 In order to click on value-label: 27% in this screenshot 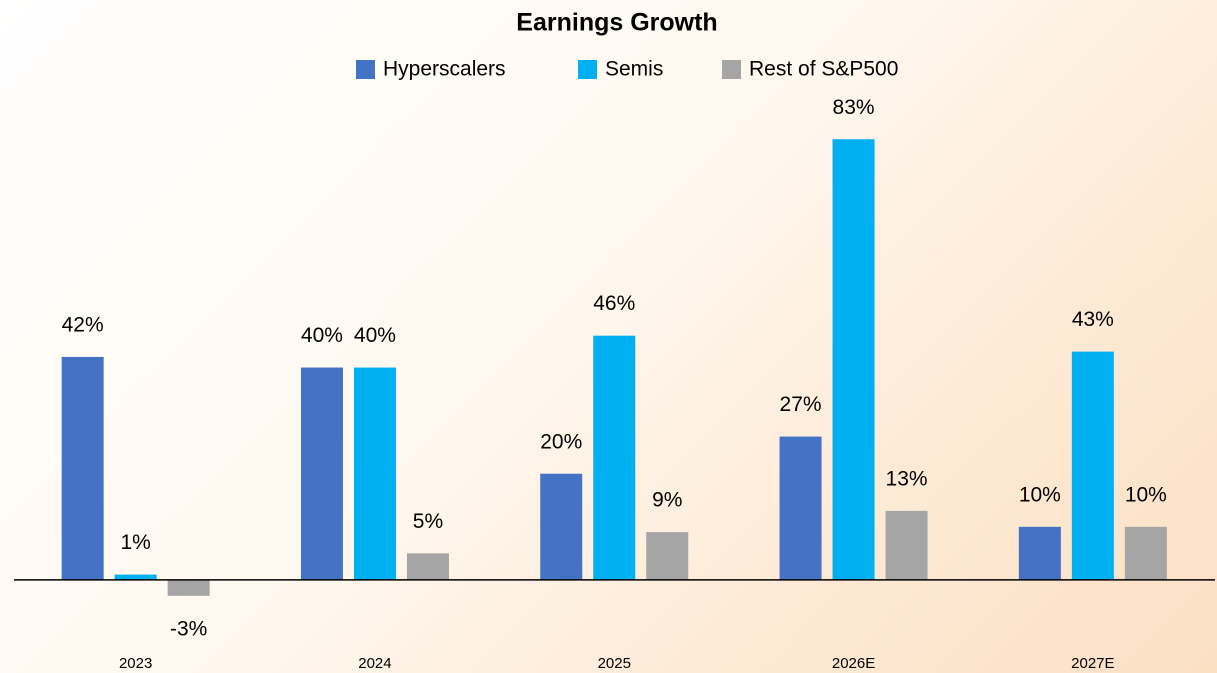, I will do `click(801, 404)`.